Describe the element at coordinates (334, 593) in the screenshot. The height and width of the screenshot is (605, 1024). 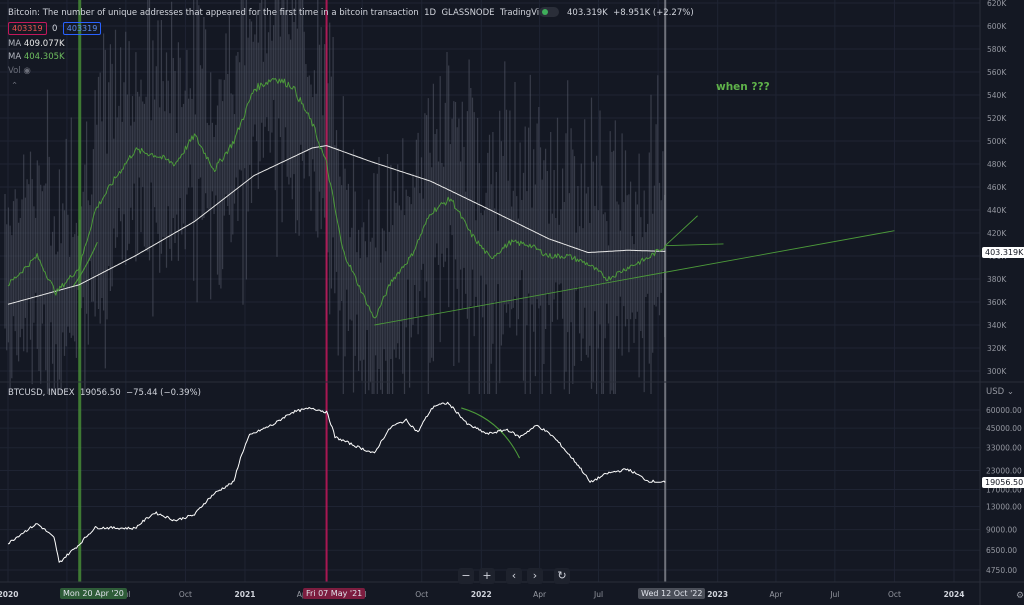
I see `time-marker-red: Fri 07 May '21` at that location.